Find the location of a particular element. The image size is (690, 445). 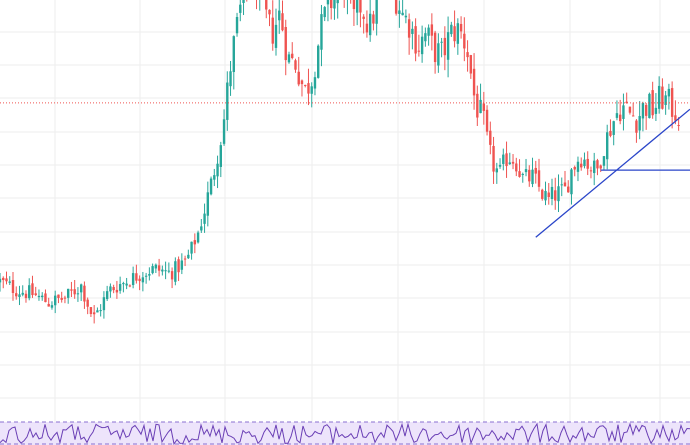

oscillator-band is located at coordinates (345, 433).